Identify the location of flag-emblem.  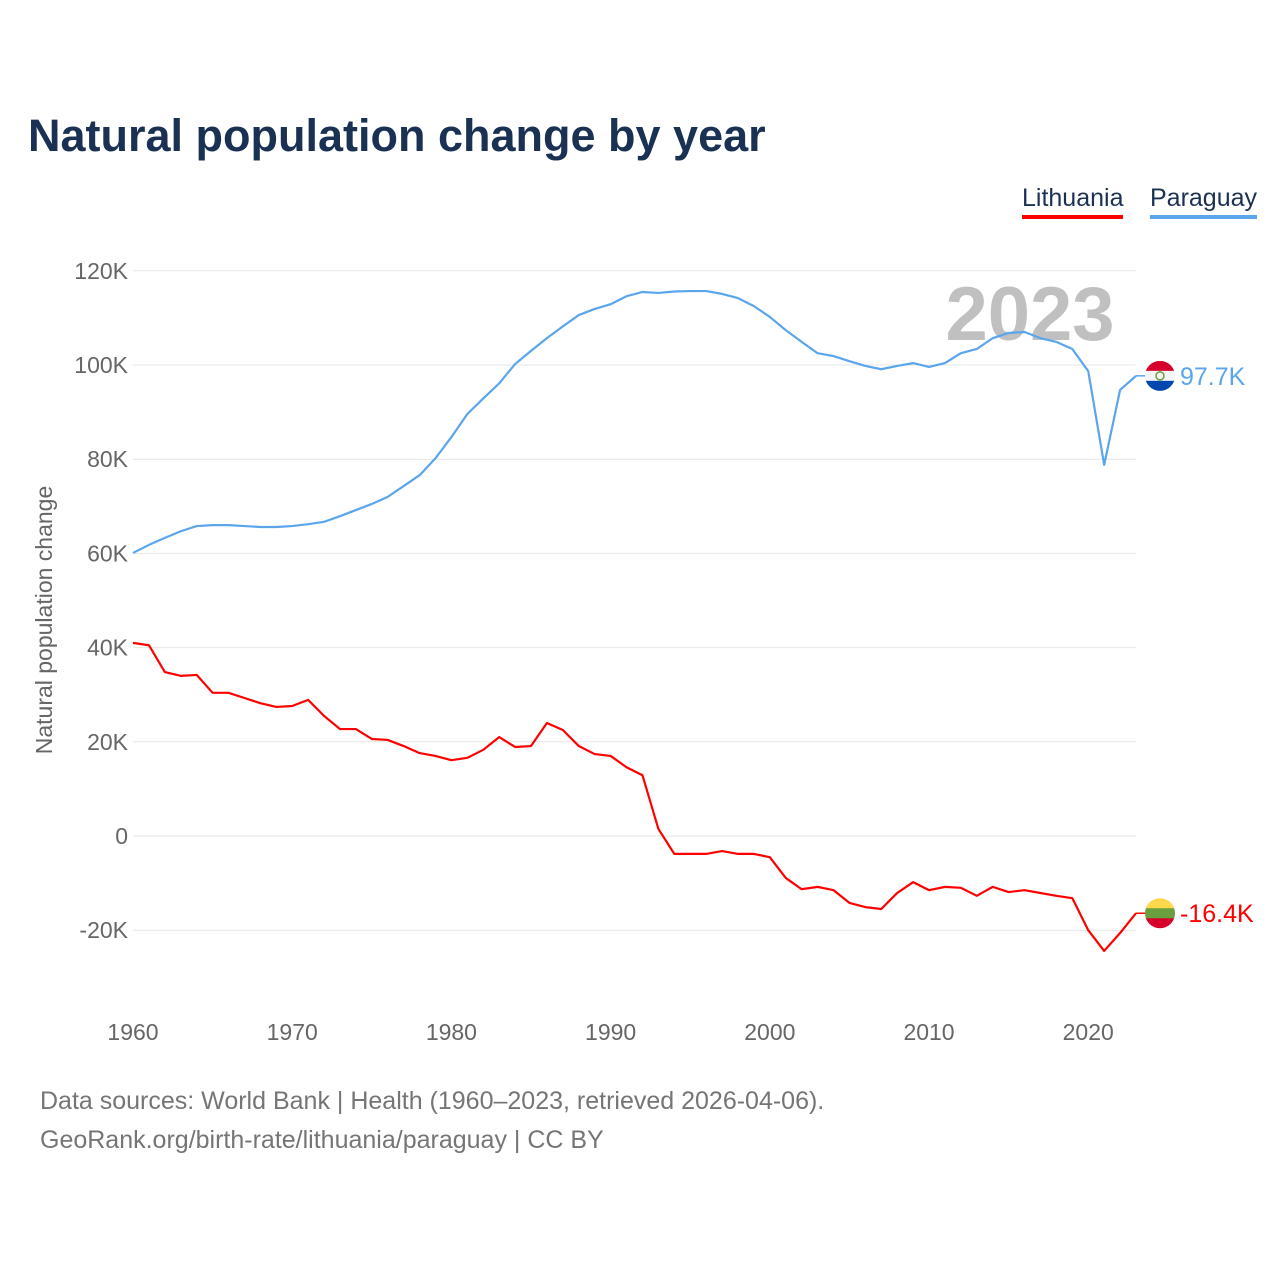
(1160, 376).